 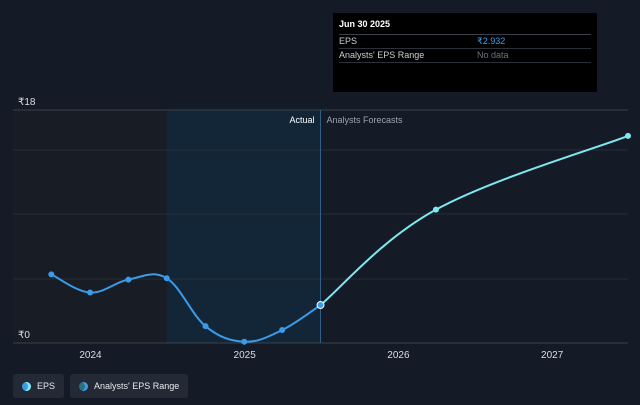 I want to click on past-region, so click(x=90, y=226).